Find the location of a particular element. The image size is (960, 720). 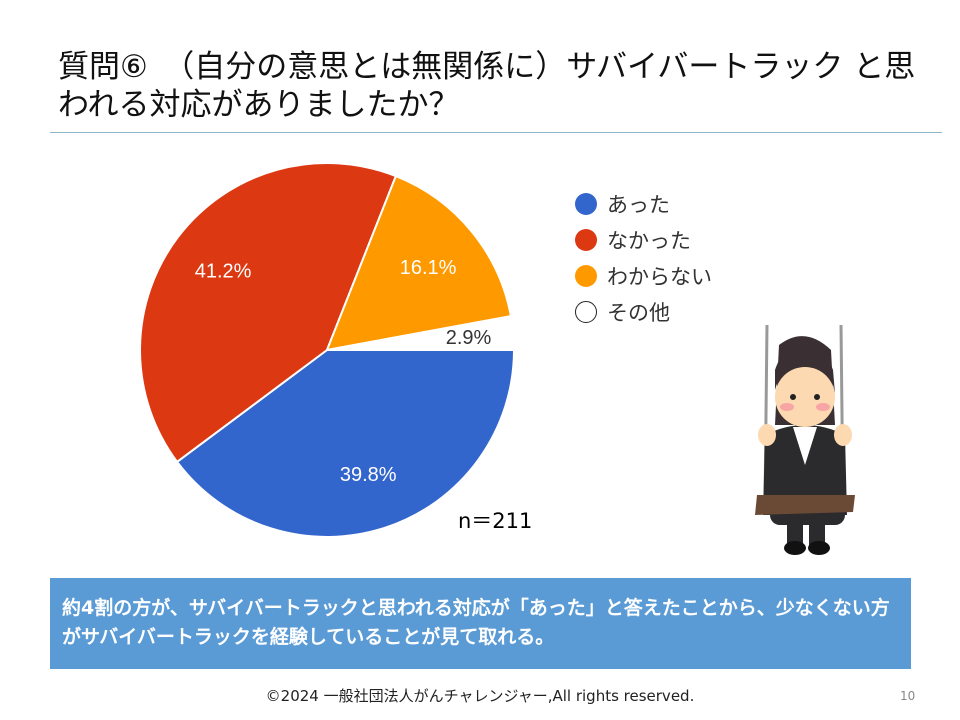

legend-item: あった is located at coordinates (643, 204).